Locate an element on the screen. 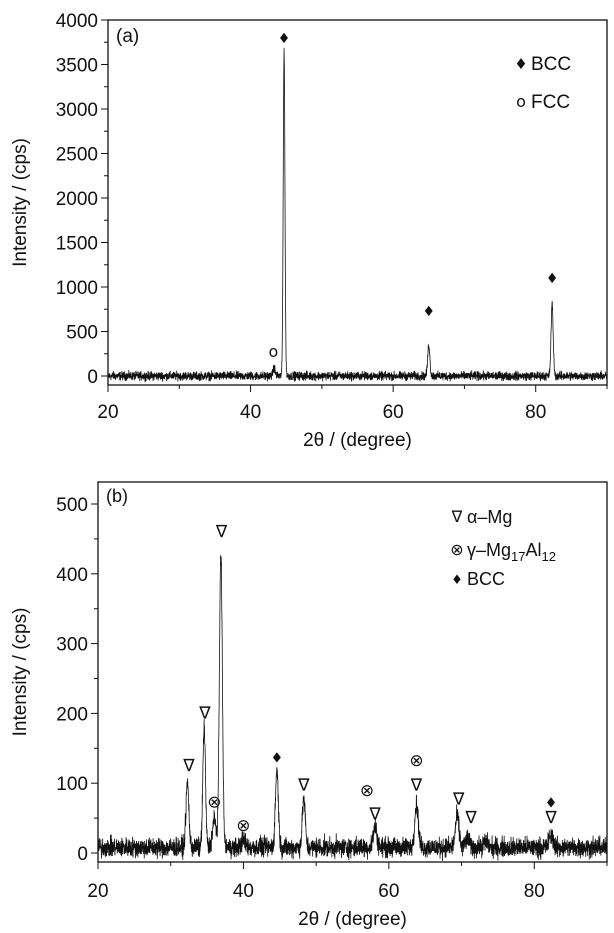 This screenshot has height=933, width=614. y-tick-label: 200 is located at coordinates (72, 714).